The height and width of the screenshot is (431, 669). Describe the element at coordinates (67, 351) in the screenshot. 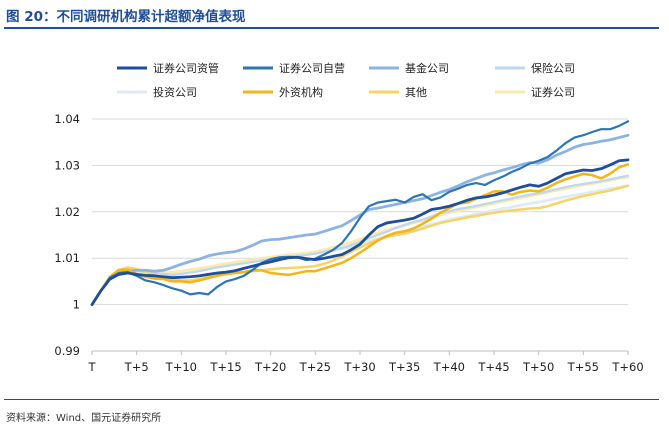

I see `y-tick-label: 0.99` at that location.